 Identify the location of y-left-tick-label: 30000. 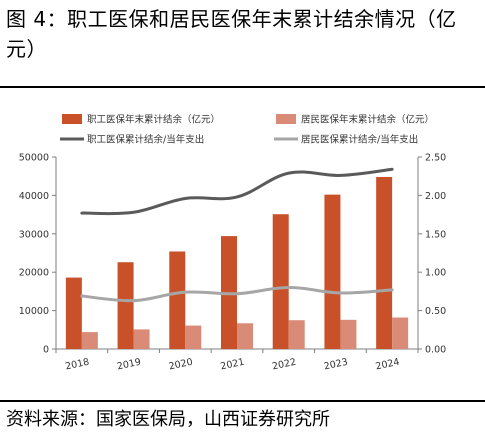
(34, 234).